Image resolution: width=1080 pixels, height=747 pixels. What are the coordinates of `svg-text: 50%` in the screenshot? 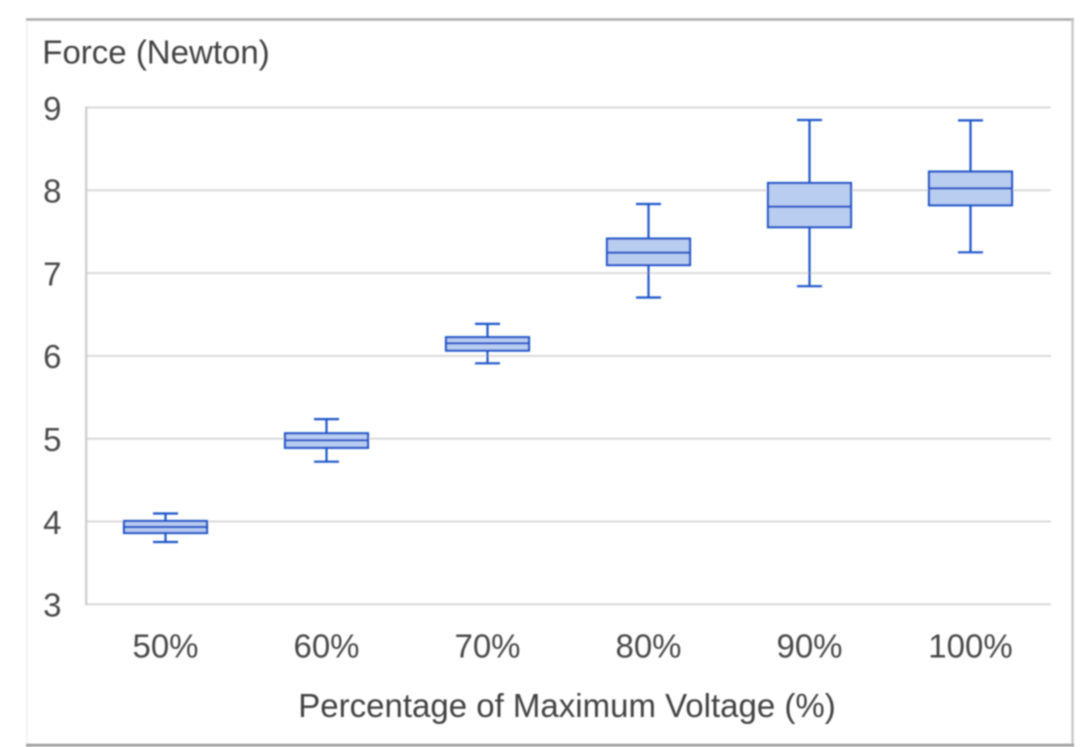 It's located at (165, 645).